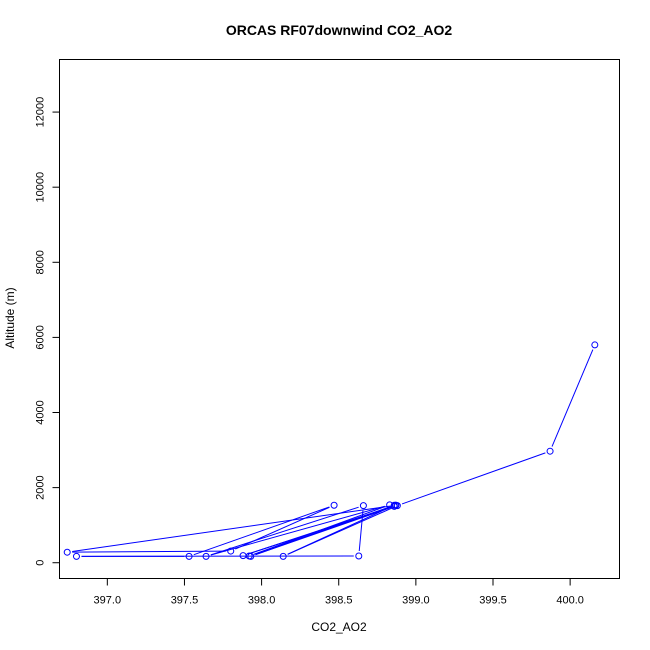  Describe the element at coordinates (339, 592) in the screenshot. I see `x-axis: 397.0 397.5 398.0 398.5 399.0 399.5 400.0` at that location.